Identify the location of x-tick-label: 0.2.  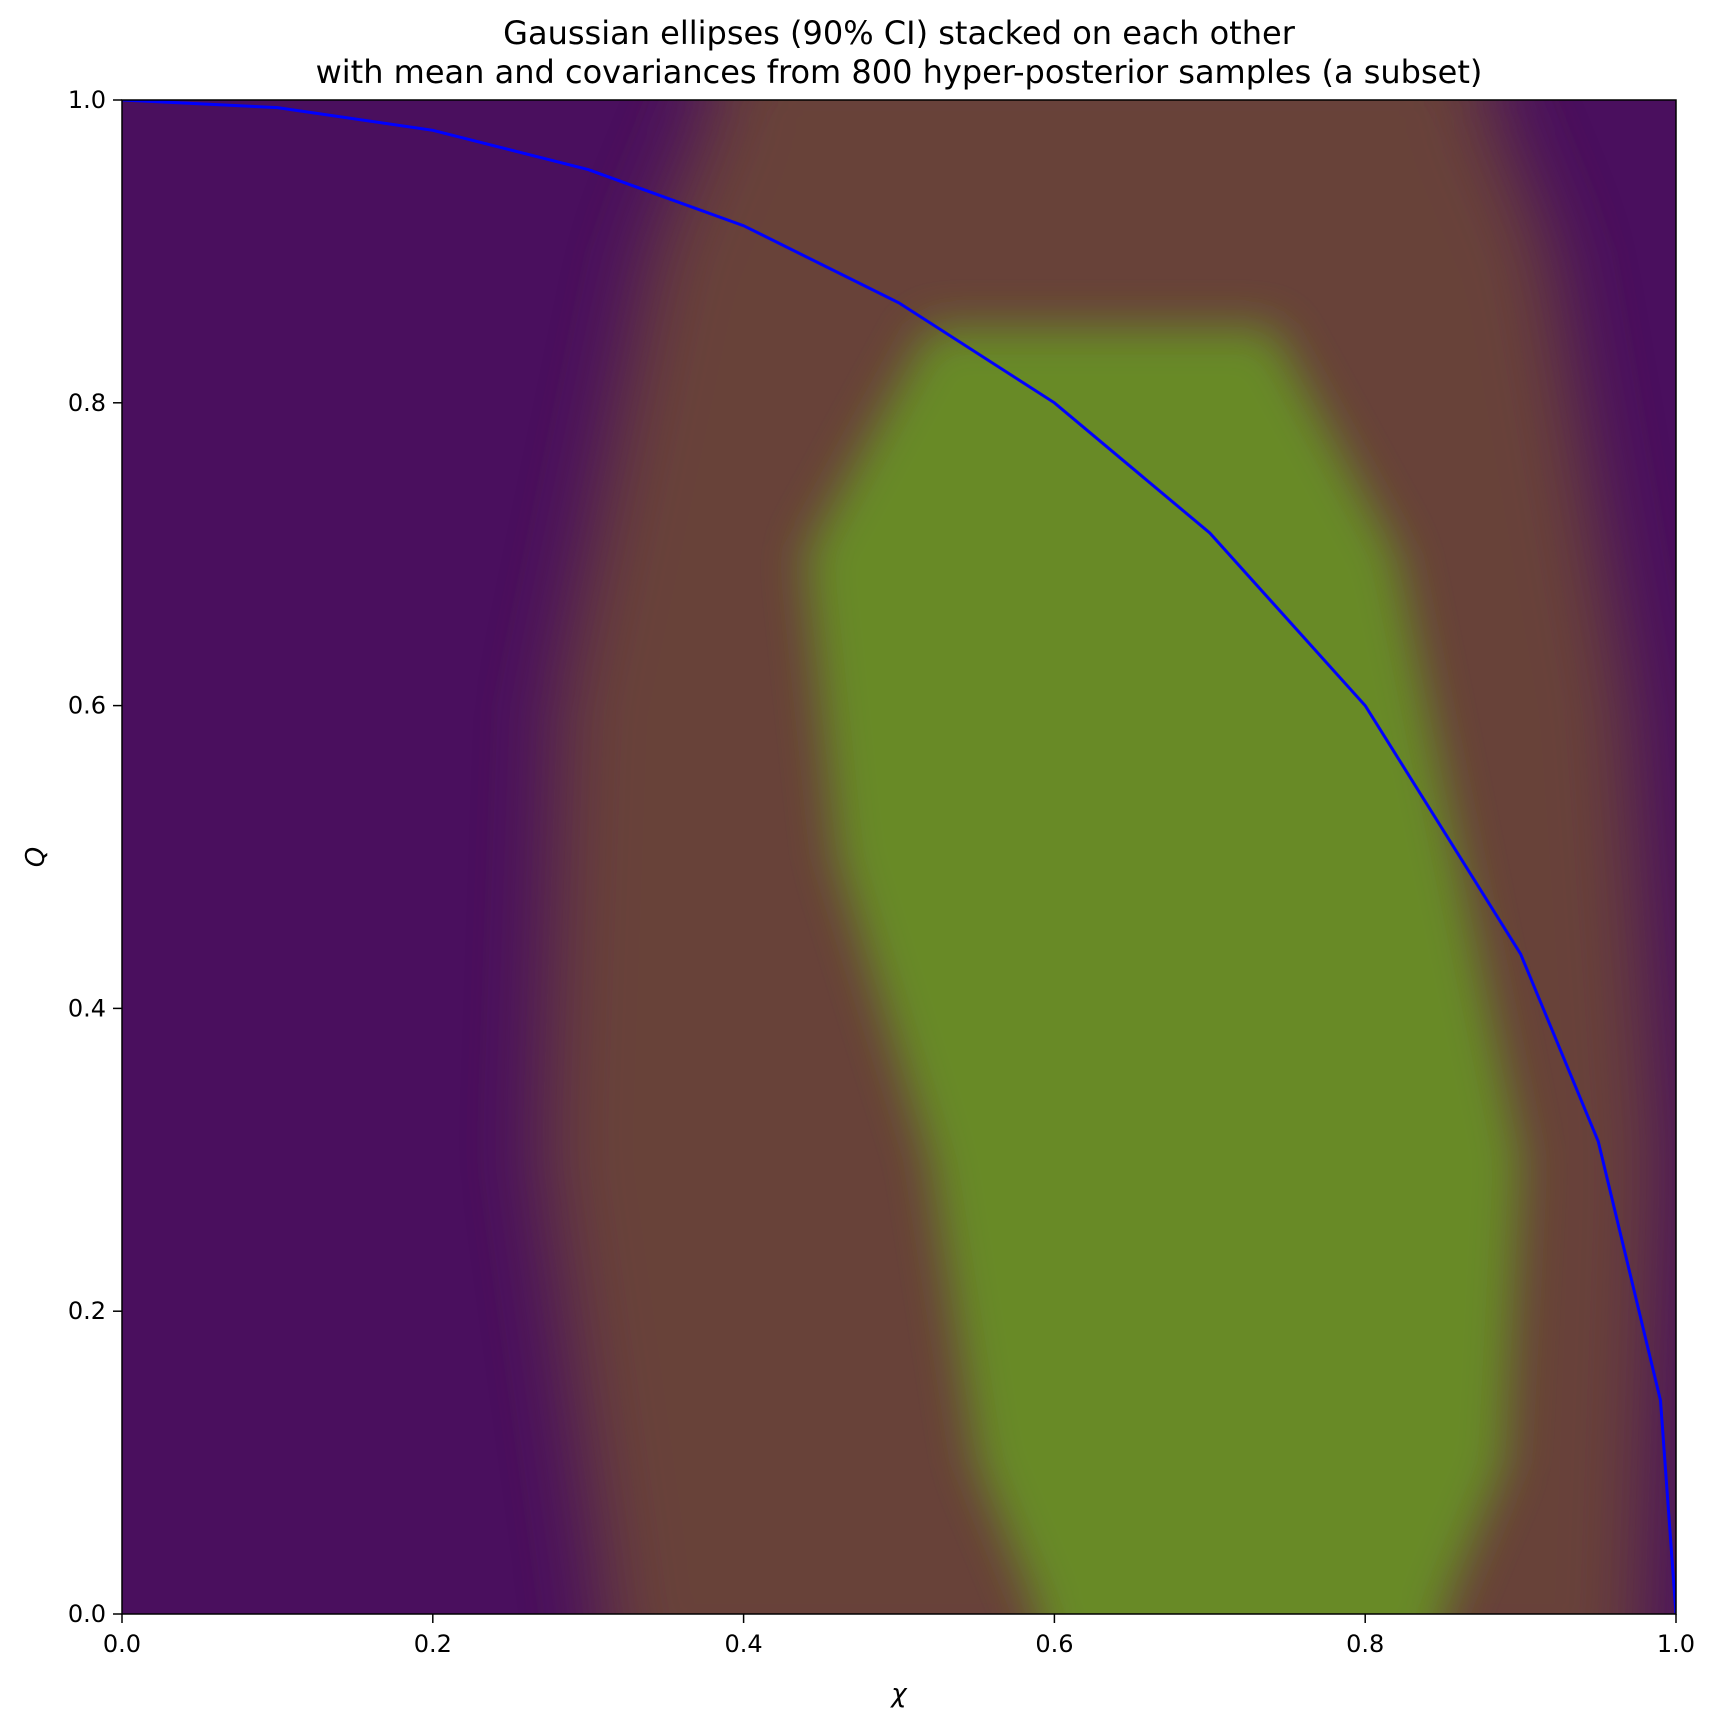
(433, 1644).